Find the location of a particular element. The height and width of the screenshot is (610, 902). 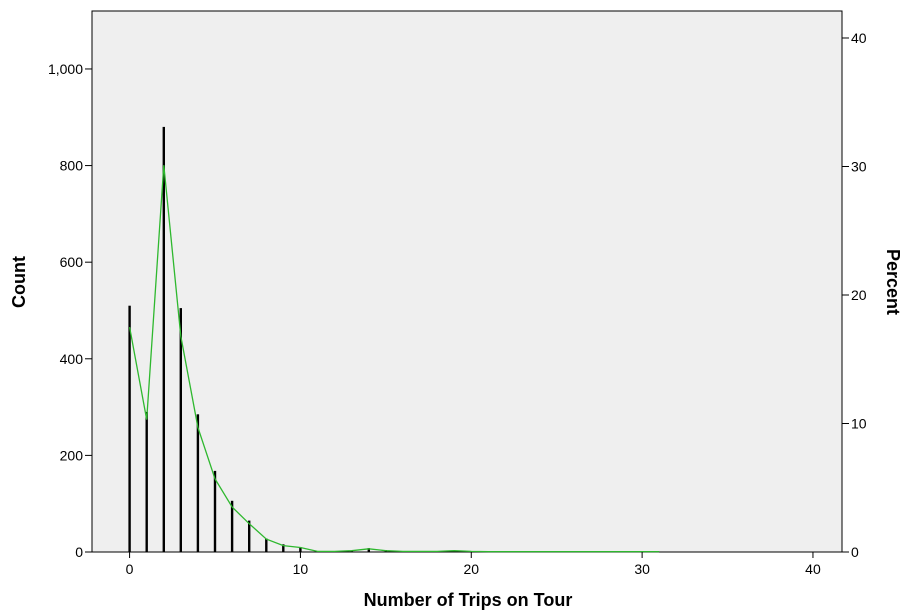

y-right-tick-label: 40 is located at coordinates (859, 38).